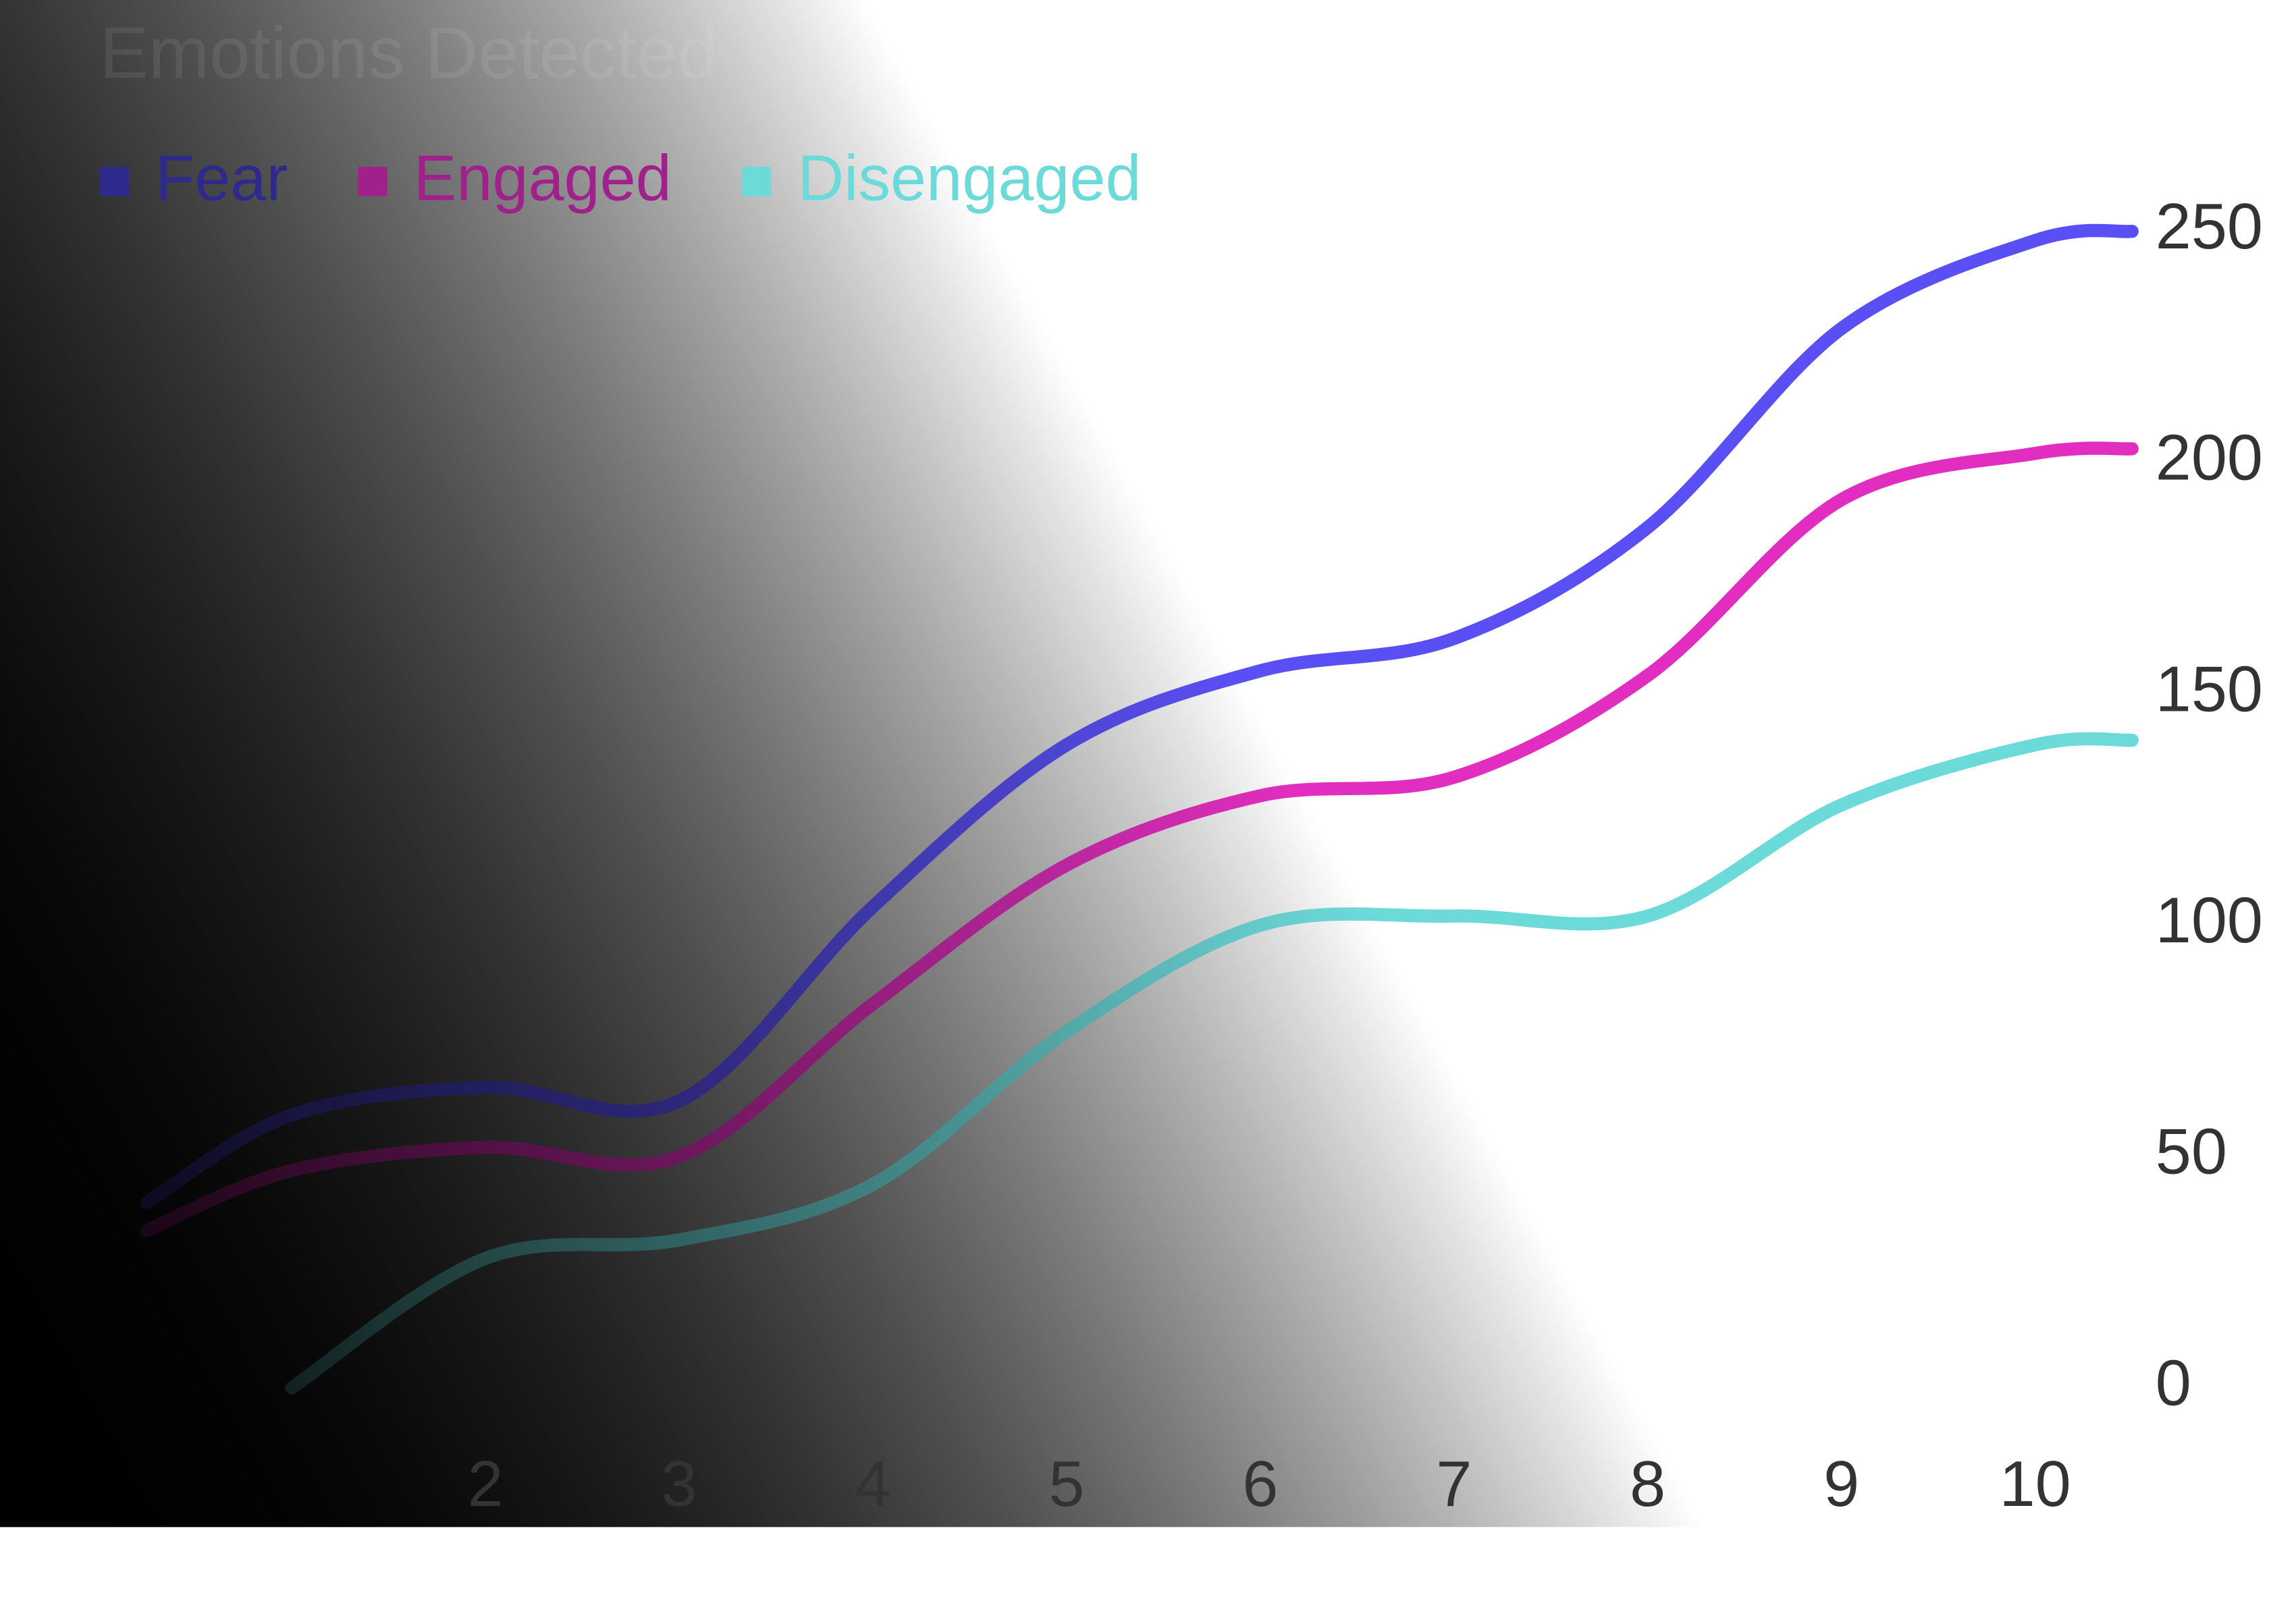 The image size is (2296, 1620). What do you see at coordinates (872, 1484) in the screenshot?
I see `x-tick-label: 4` at bounding box center [872, 1484].